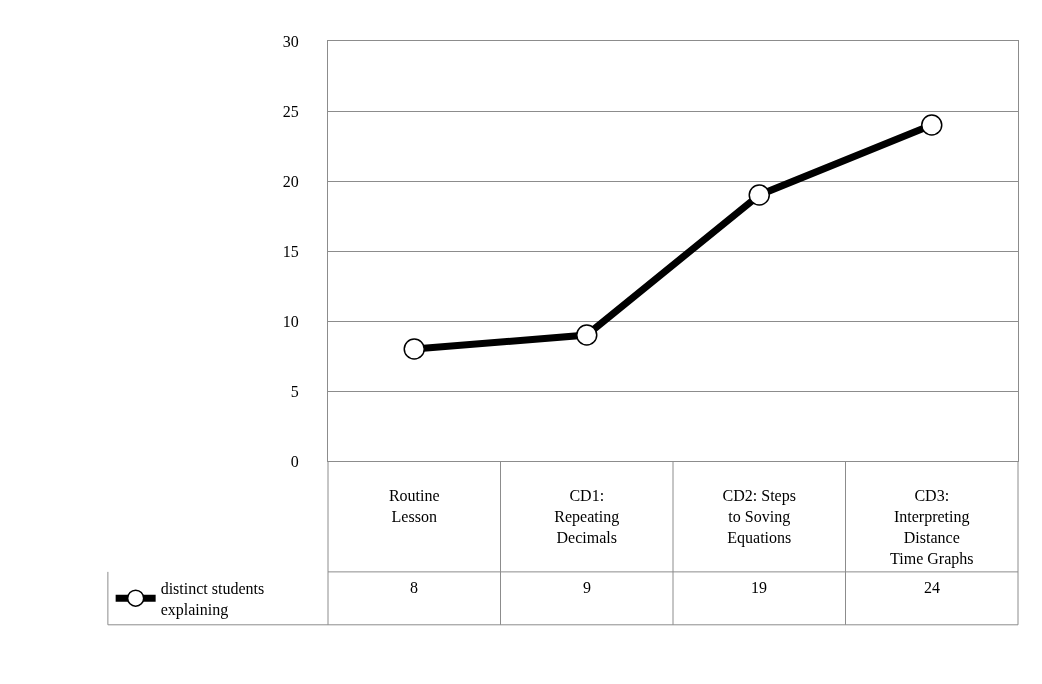  I want to click on y-tick-label: 25, so click(290, 111).